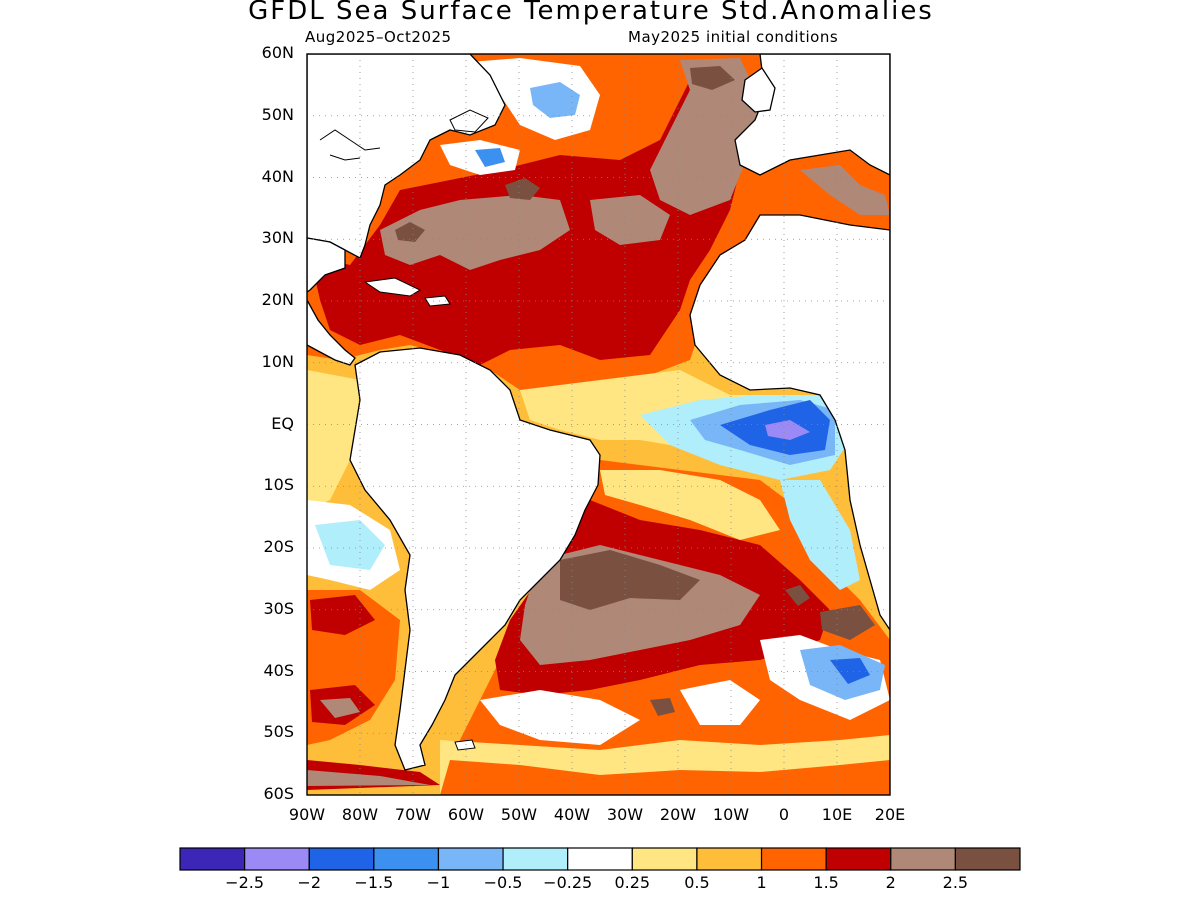  What do you see at coordinates (378, 37) in the screenshot?
I see `forecast-period: Aug2025–Oct2025` at bounding box center [378, 37].